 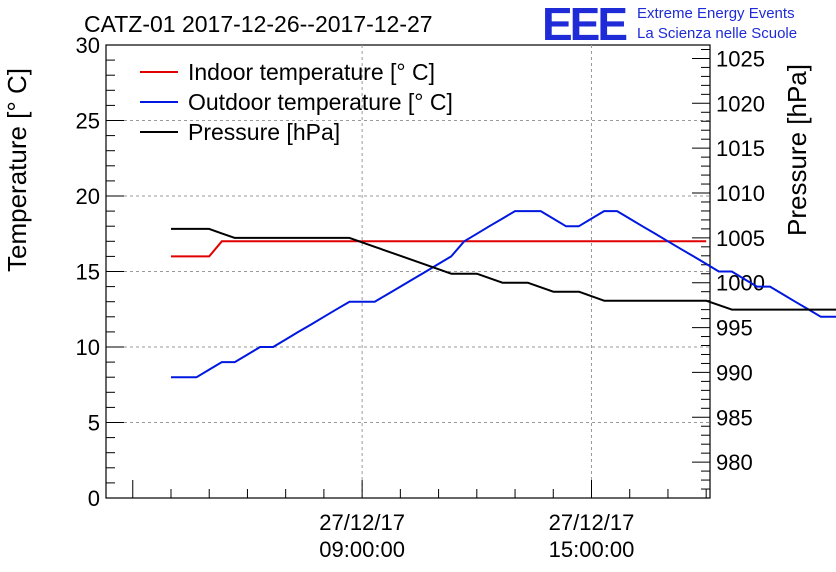 What do you see at coordinates (716, 13) in the screenshot?
I see `eee-logo-line1: Extreme Energy Events` at bounding box center [716, 13].